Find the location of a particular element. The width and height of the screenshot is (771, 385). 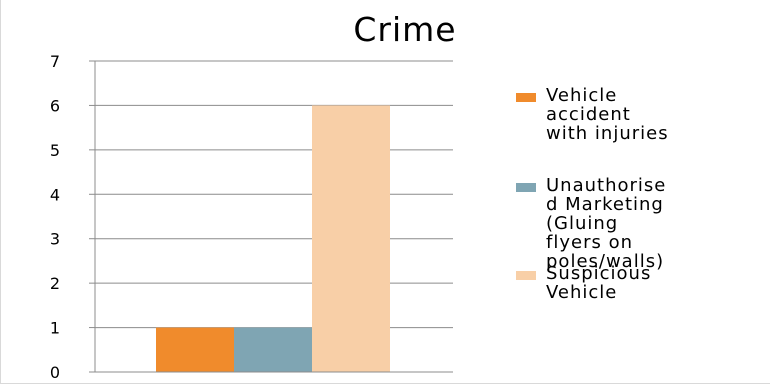

y-tick-label: 3 is located at coordinates (55, 239).